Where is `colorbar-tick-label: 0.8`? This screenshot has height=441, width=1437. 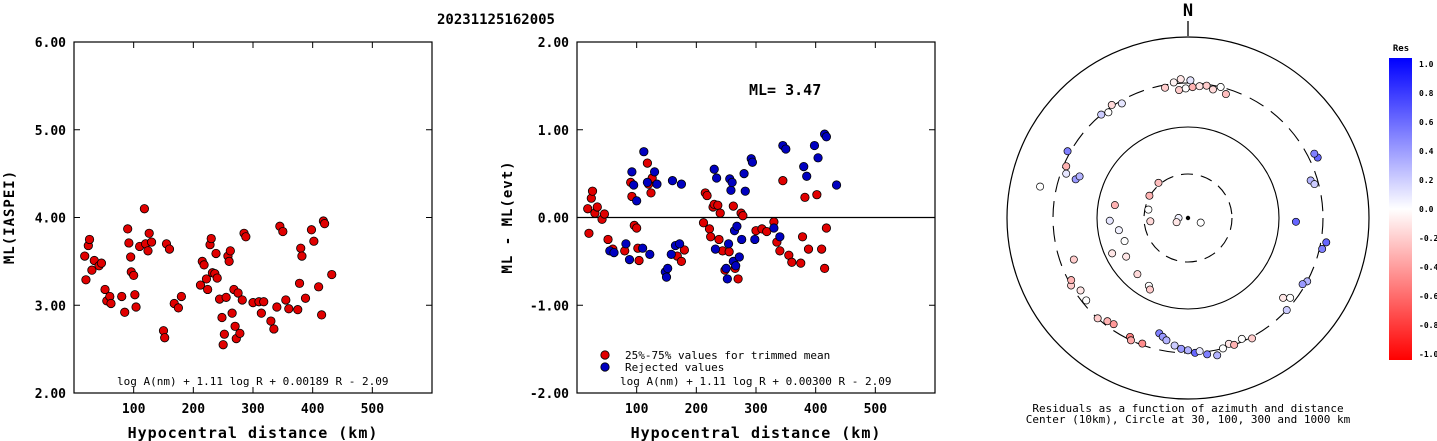 colorbar-tick-label: 0.8 is located at coordinates (1426, 93).